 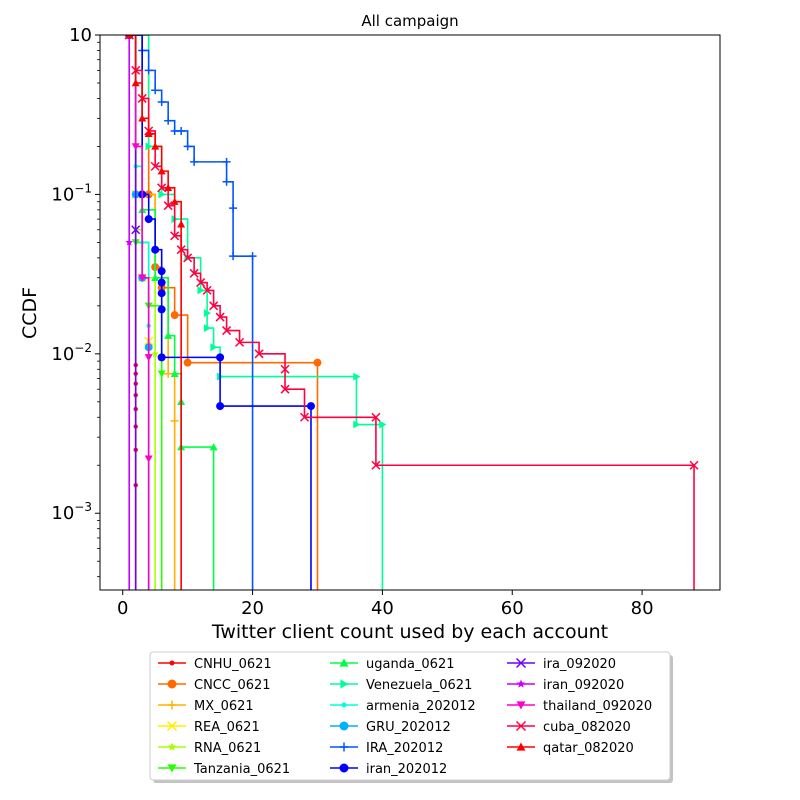 I want to click on legend-item-qatar_082020: qatar_082020, so click(x=570, y=748).